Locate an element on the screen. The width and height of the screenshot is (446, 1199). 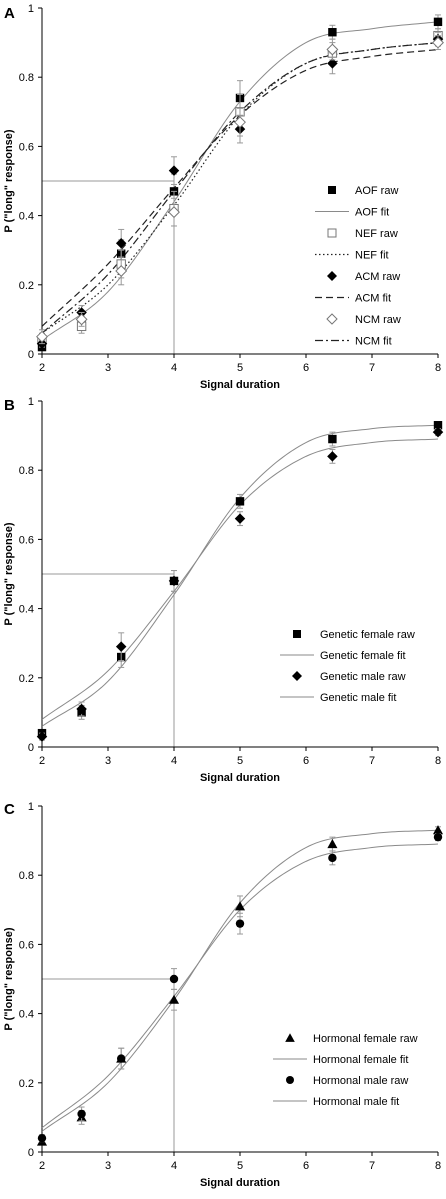
legend-label-ncm-raw: NCM raw is located at coordinates (378, 320).